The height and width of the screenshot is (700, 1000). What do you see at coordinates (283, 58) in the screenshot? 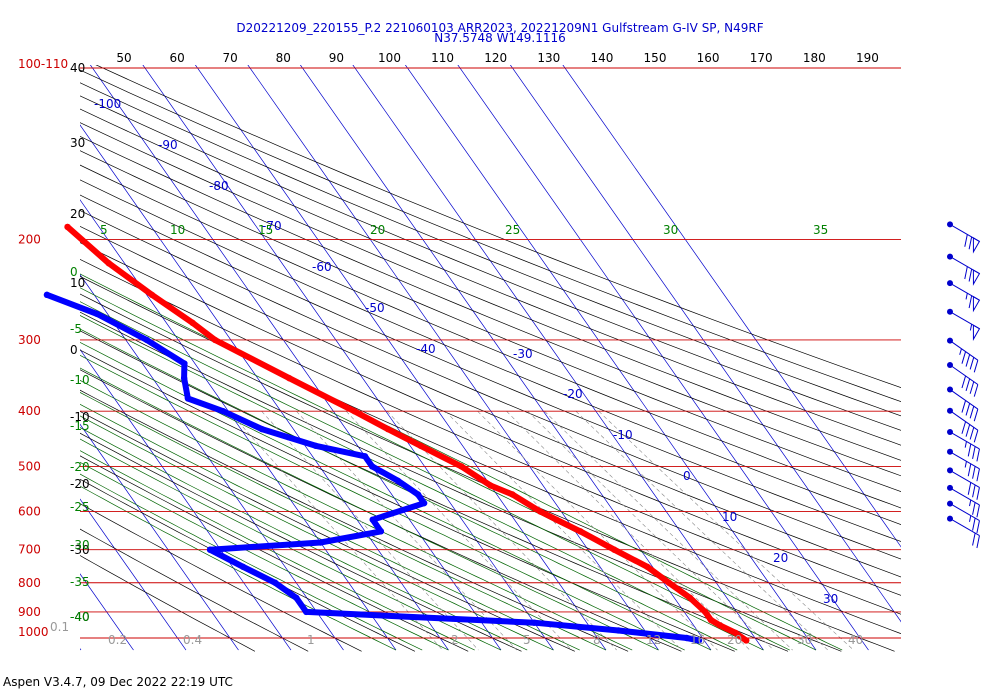
I see `theta-tick-label: 80` at bounding box center [283, 58].